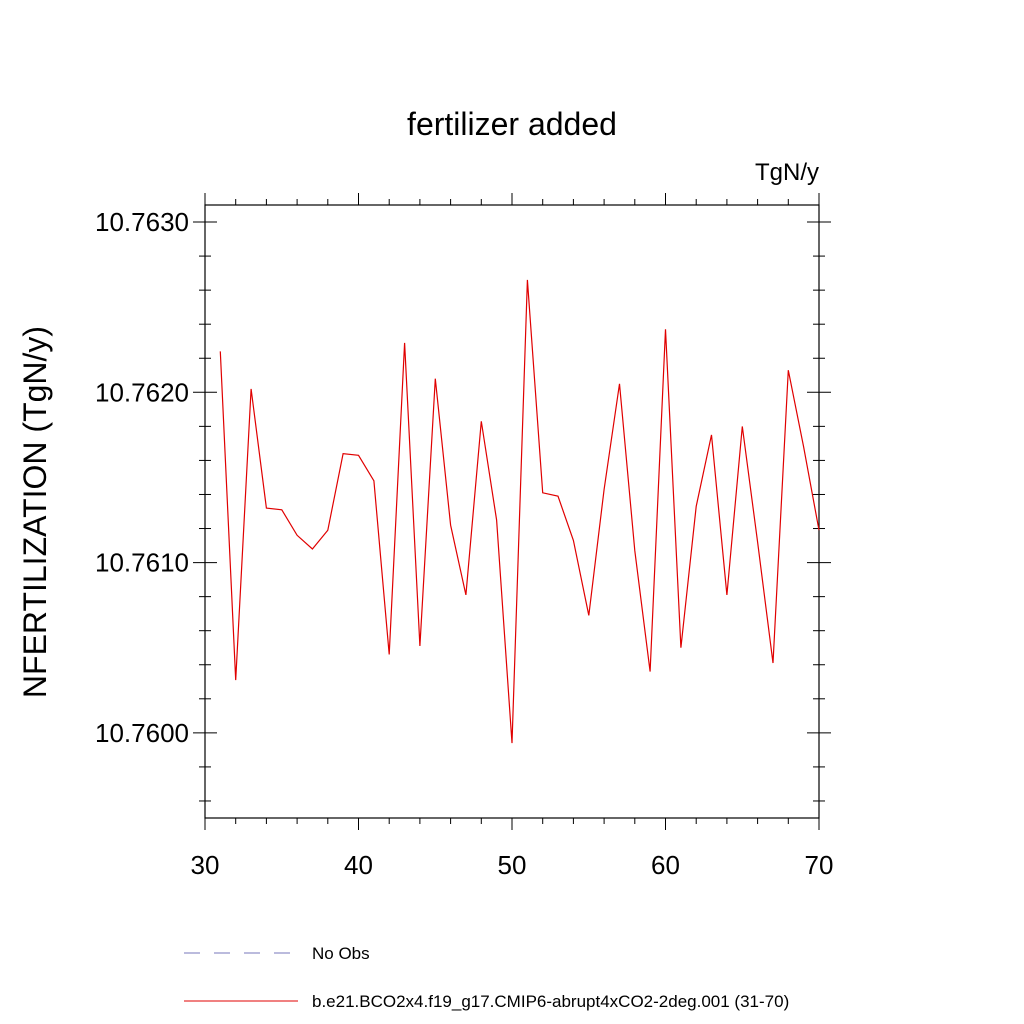 This screenshot has width=1024, height=1024. Describe the element at coordinates (512, 124) in the screenshot. I see `chart-title: fertilizer added` at that location.